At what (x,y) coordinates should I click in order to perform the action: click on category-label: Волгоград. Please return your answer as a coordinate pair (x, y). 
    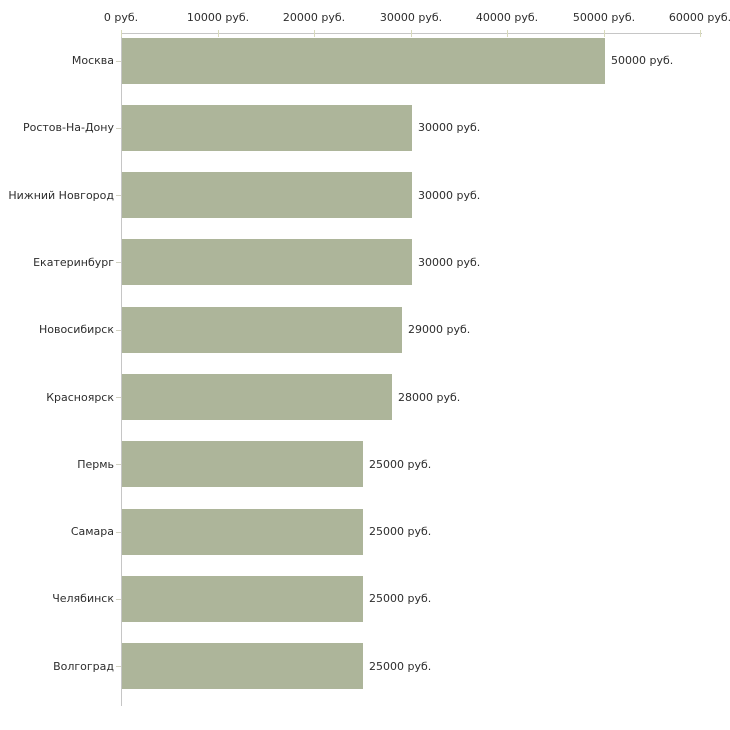
    Looking at the image, I should click on (83, 666).